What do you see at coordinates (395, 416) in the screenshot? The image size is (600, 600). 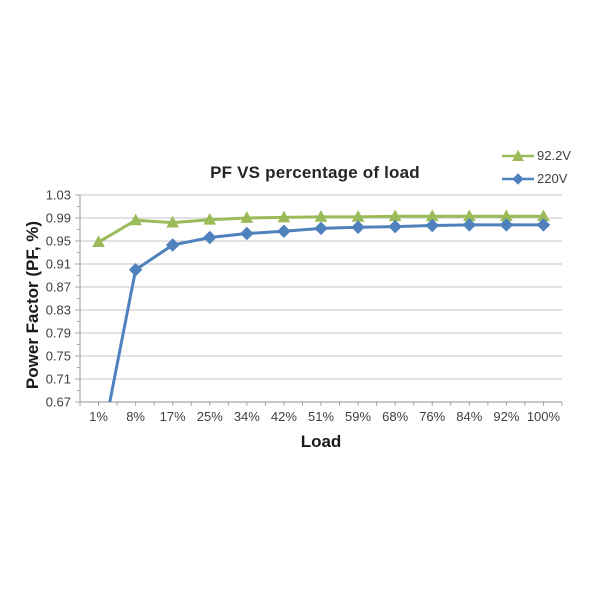 I see `svg-text: 68%` at bounding box center [395, 416].